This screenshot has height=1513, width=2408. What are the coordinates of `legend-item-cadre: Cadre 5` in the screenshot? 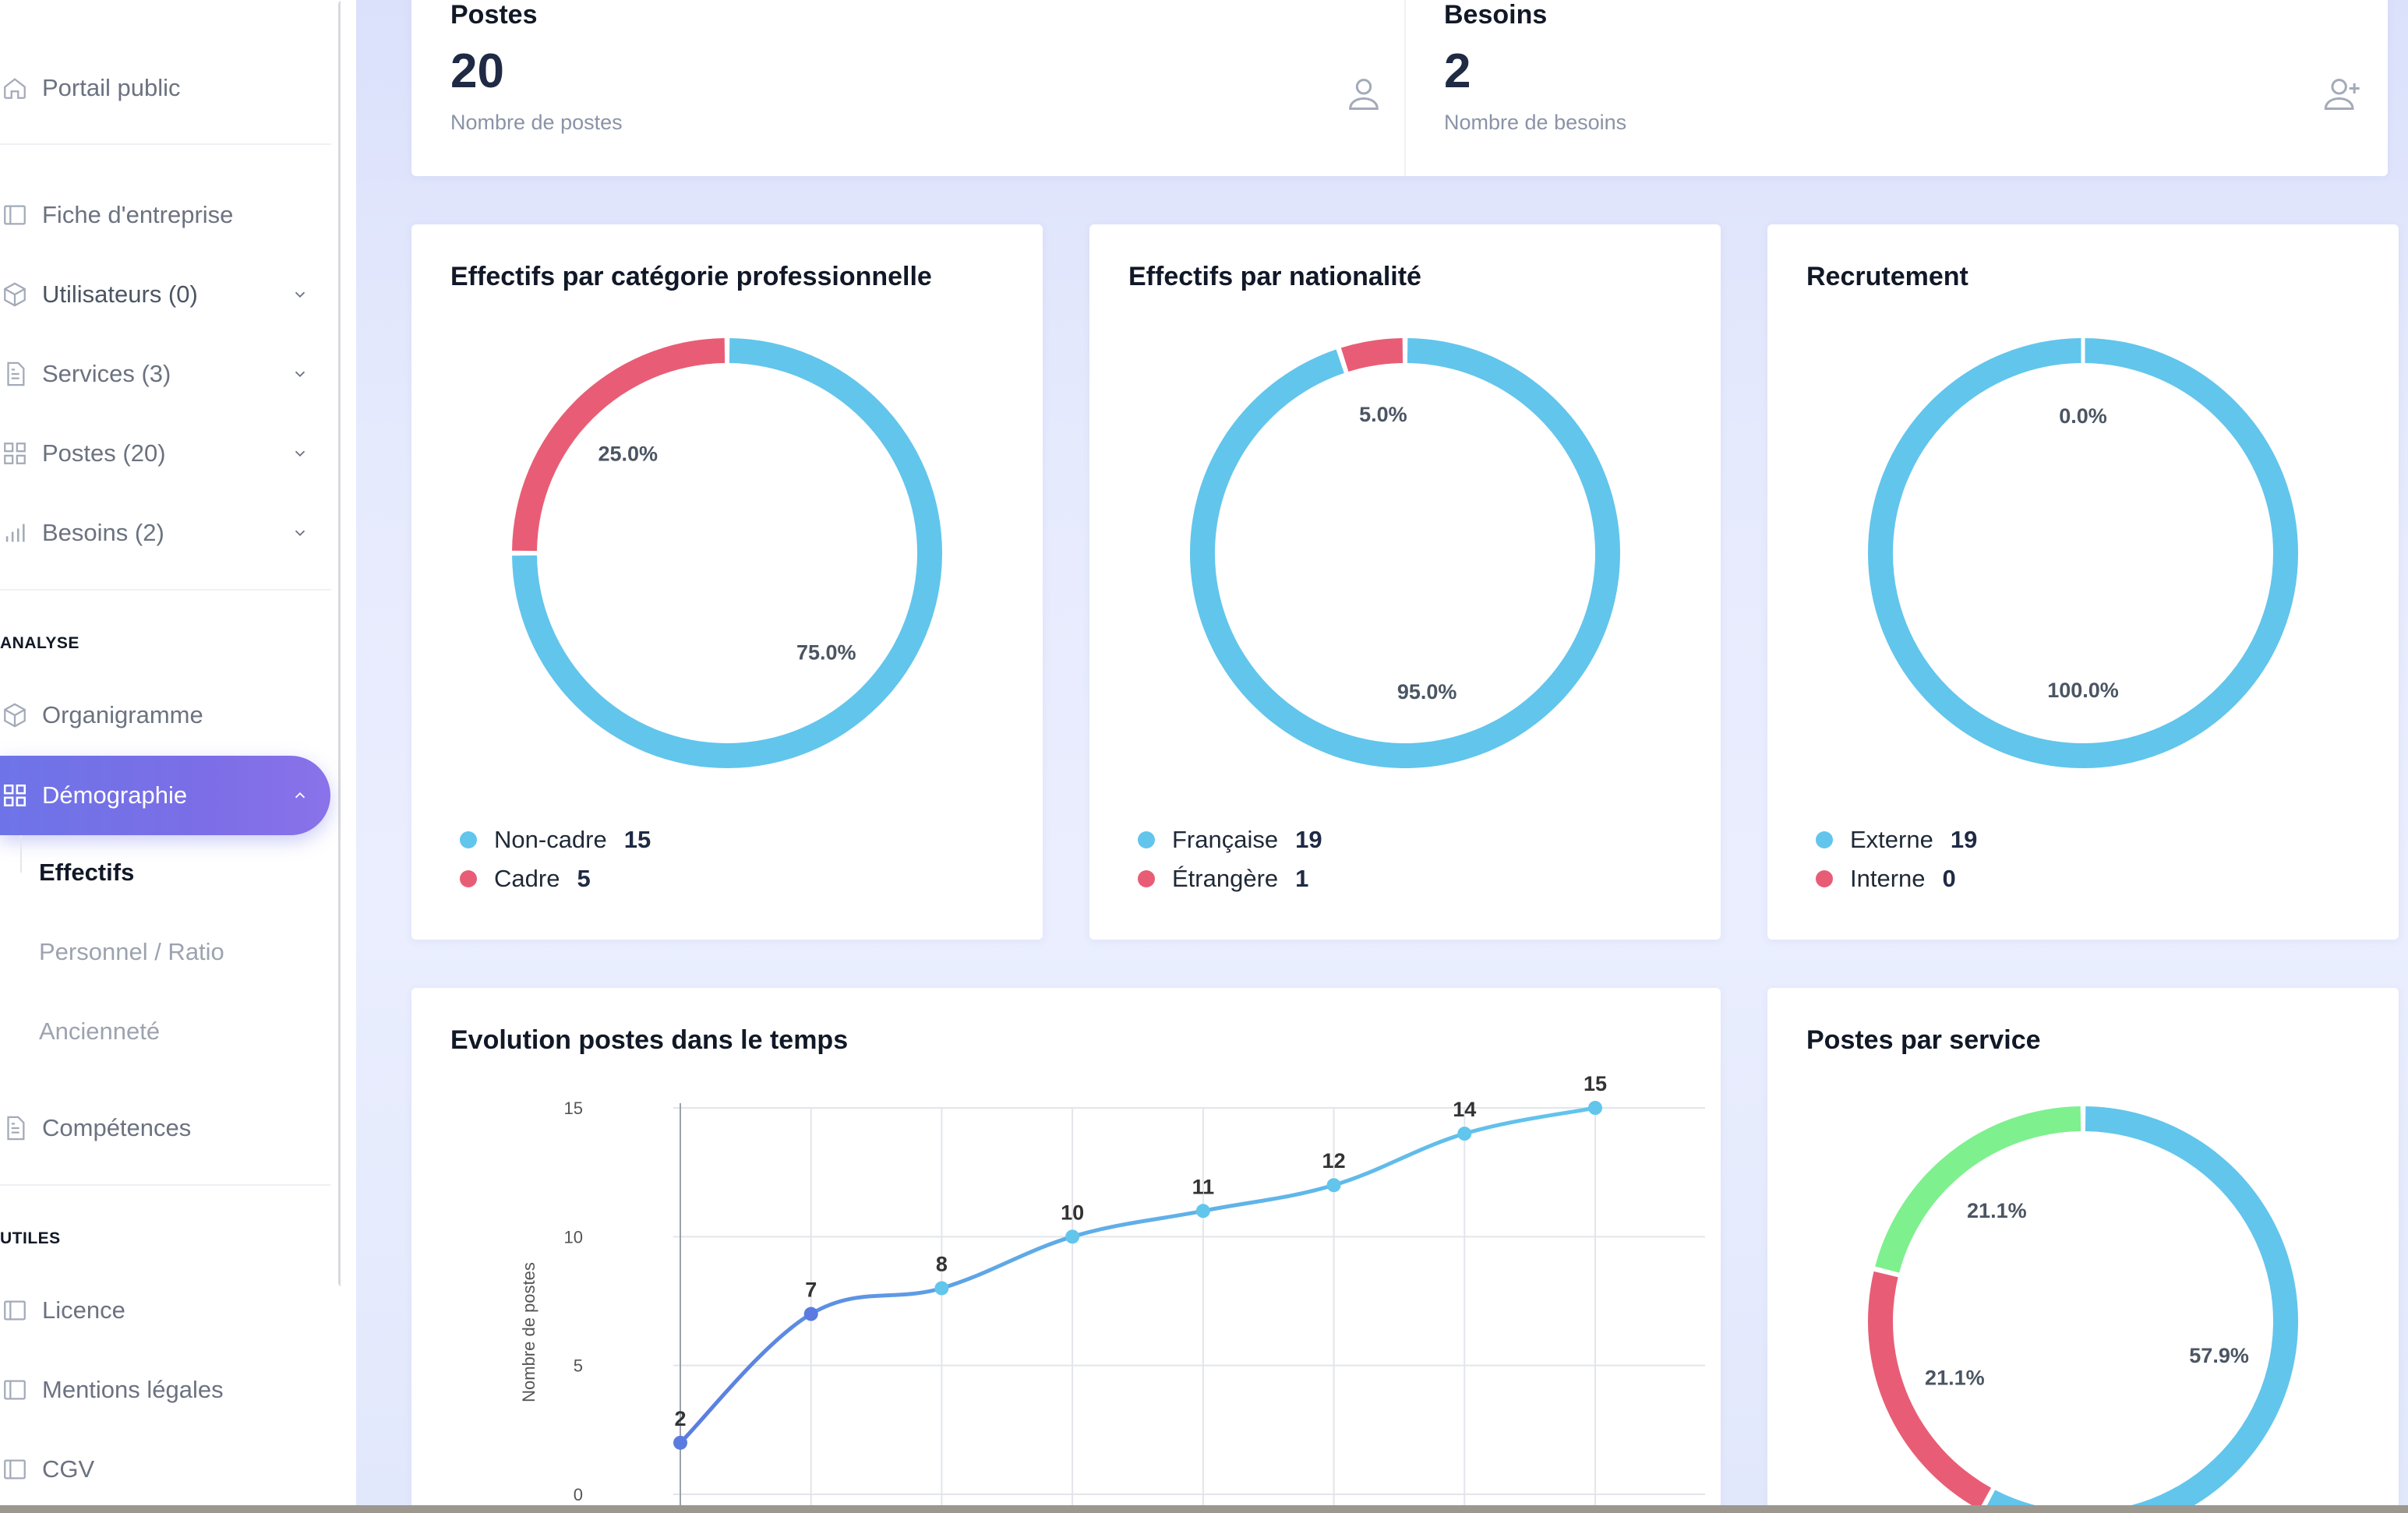 It's located at (525, 878).